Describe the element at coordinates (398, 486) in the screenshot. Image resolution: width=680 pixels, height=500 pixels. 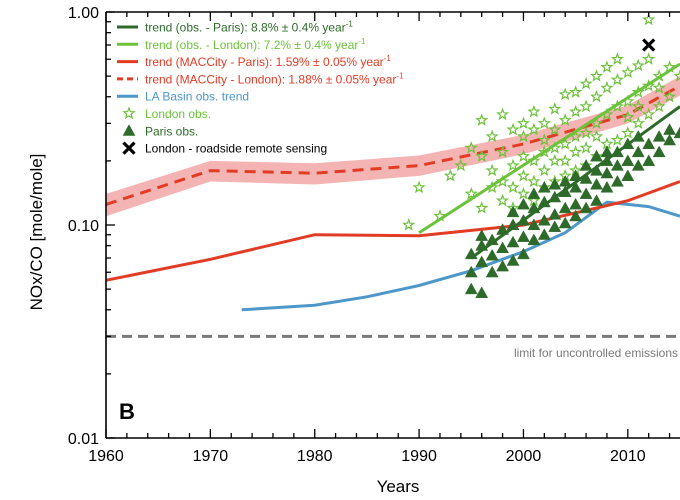
I see `x-axis-title: Years` at that location.